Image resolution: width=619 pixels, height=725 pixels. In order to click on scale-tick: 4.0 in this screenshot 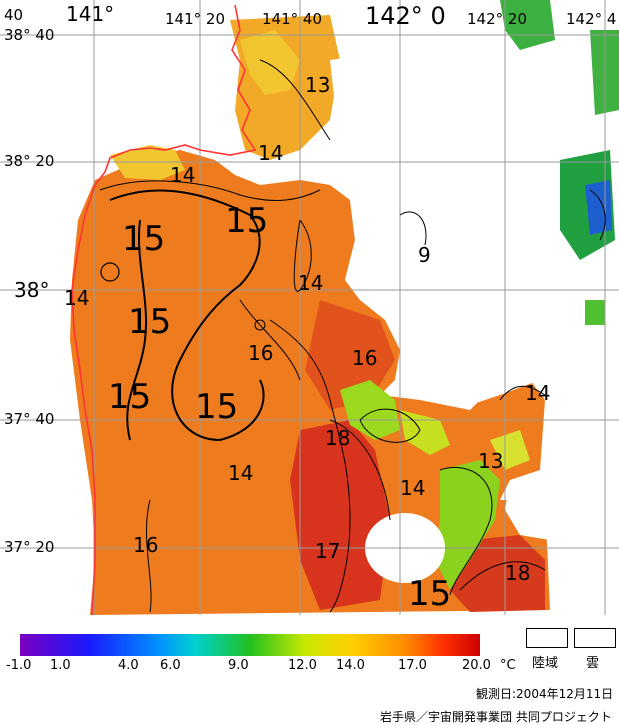, I will do `click(128, 665)`.